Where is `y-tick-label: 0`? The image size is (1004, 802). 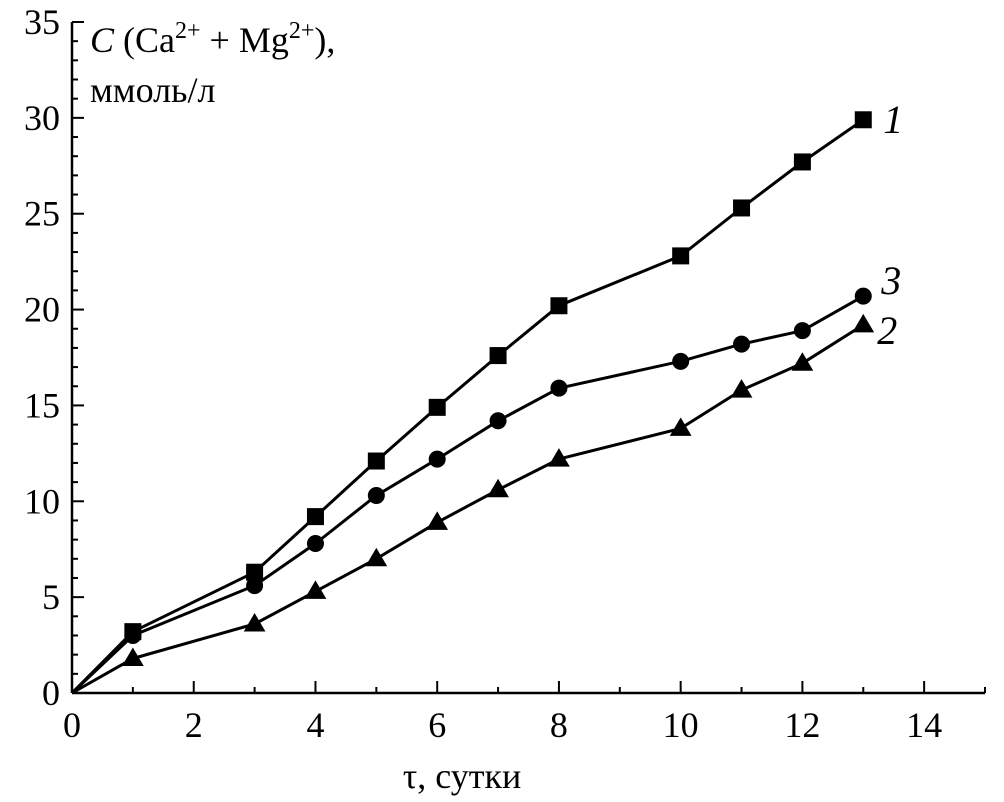
y-tick-label: 0 is located at coordinates (51, 693).